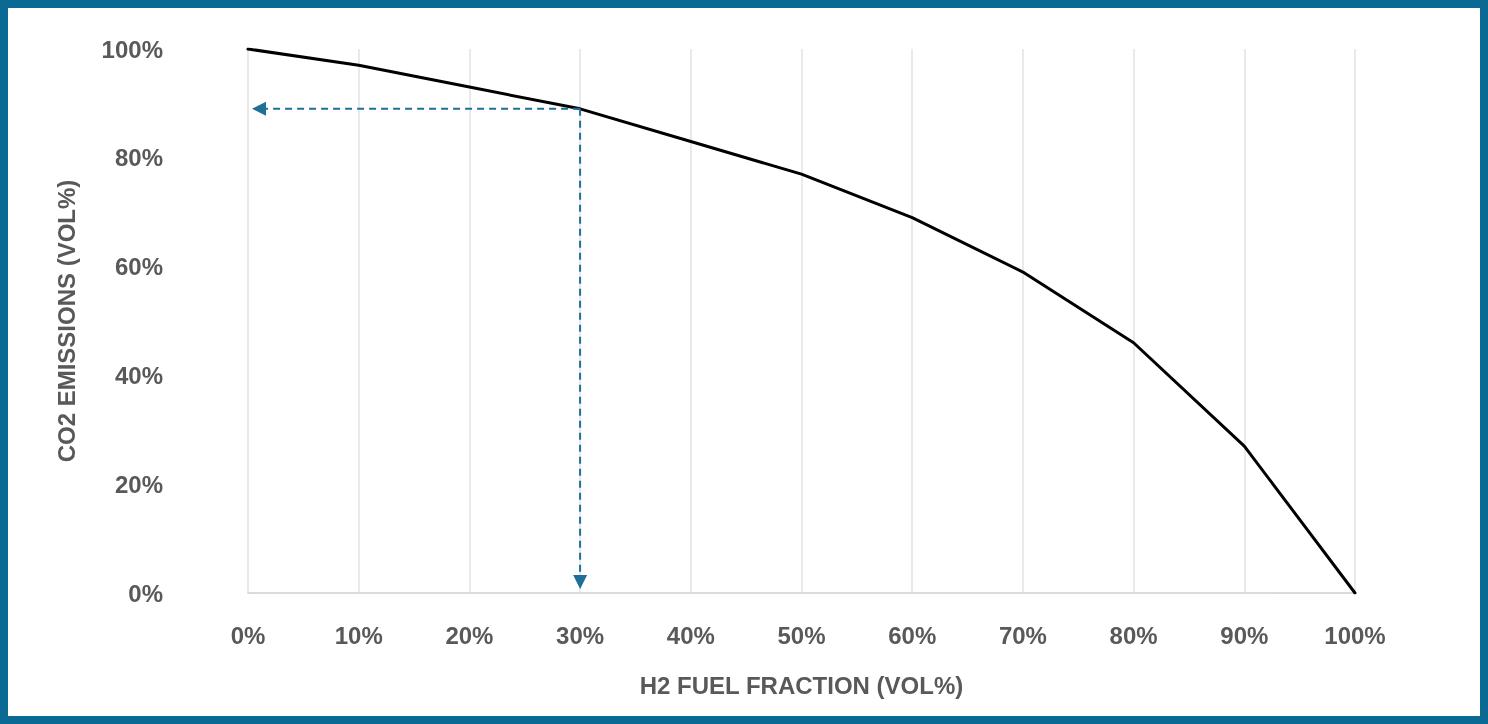 The image size is (1488, 724). Describe the element at coordinates (138, 158) in the screenshot. I see `y-tick-label: 80%` at that location.